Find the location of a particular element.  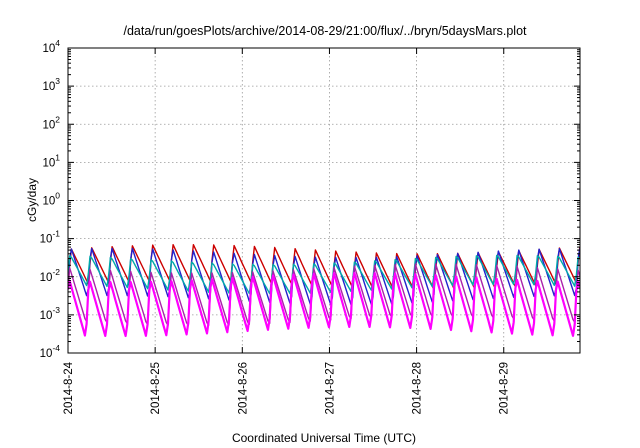

y-tick-label: 10⁰ is located at coordinates (51, 199).